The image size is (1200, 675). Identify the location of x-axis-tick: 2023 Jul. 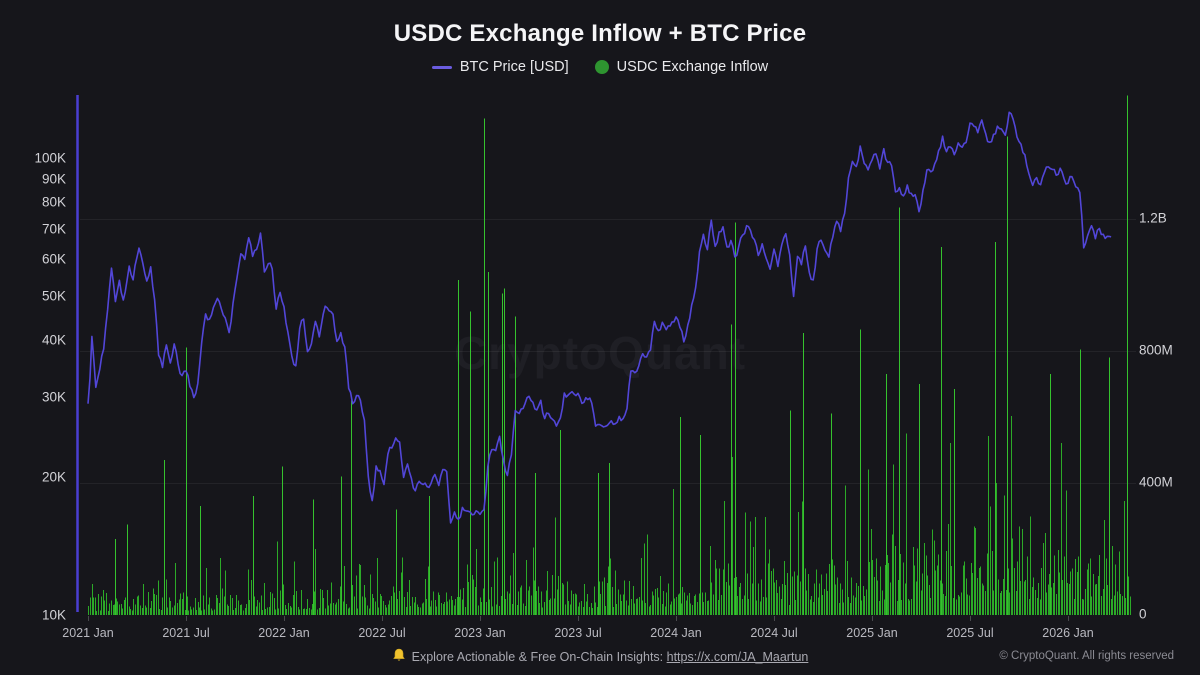
(578, 633).